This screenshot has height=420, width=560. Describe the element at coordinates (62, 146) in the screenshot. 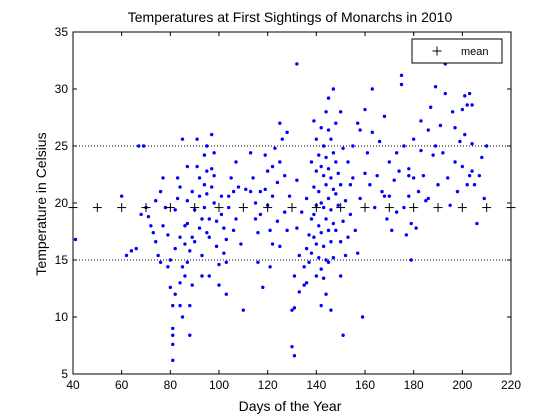

I see `y-tick-label: 25` at that location.